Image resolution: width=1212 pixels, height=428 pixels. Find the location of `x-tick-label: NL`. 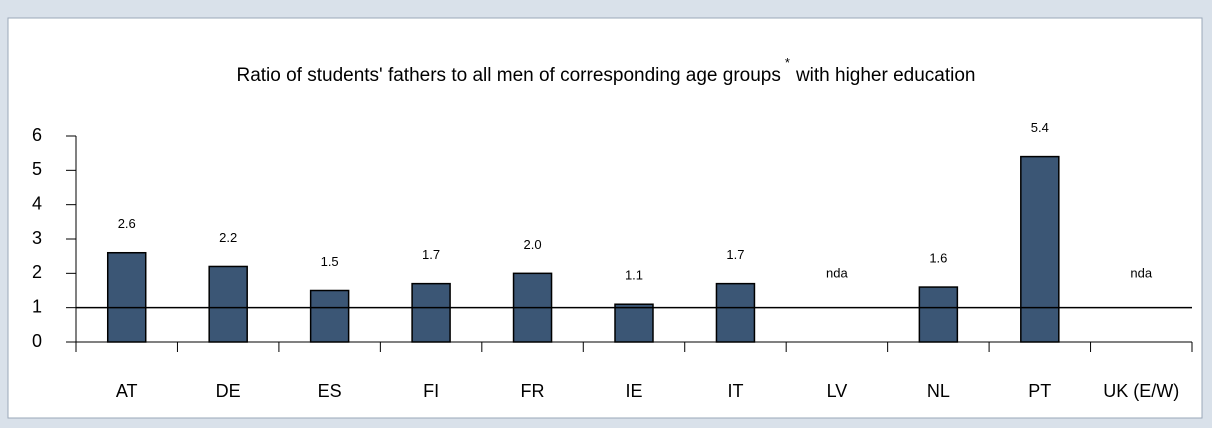

x-tick-label: NL is located at coordinates (938, 391).